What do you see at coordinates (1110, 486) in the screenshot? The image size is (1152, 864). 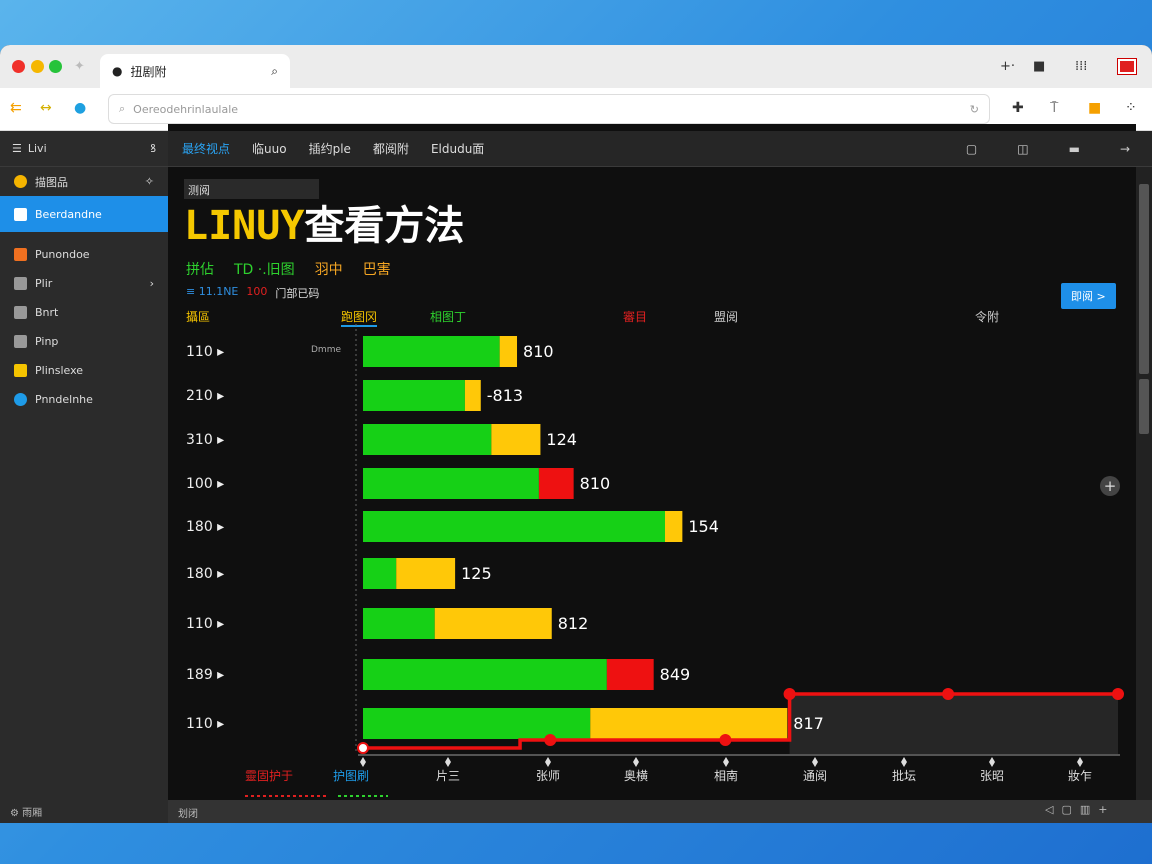 I see `add-icon: +` at bounding box center [1110, 486].